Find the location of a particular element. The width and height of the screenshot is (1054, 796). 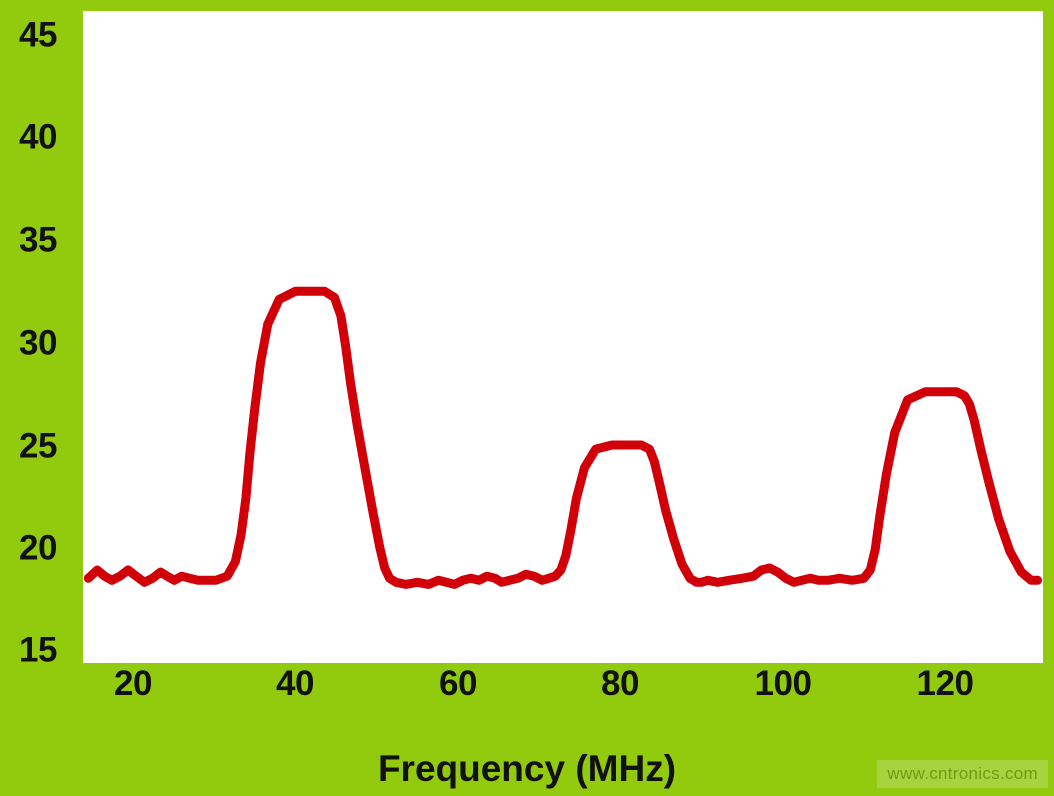

x-tick-40: 40 is located at coordinates (295, 683).